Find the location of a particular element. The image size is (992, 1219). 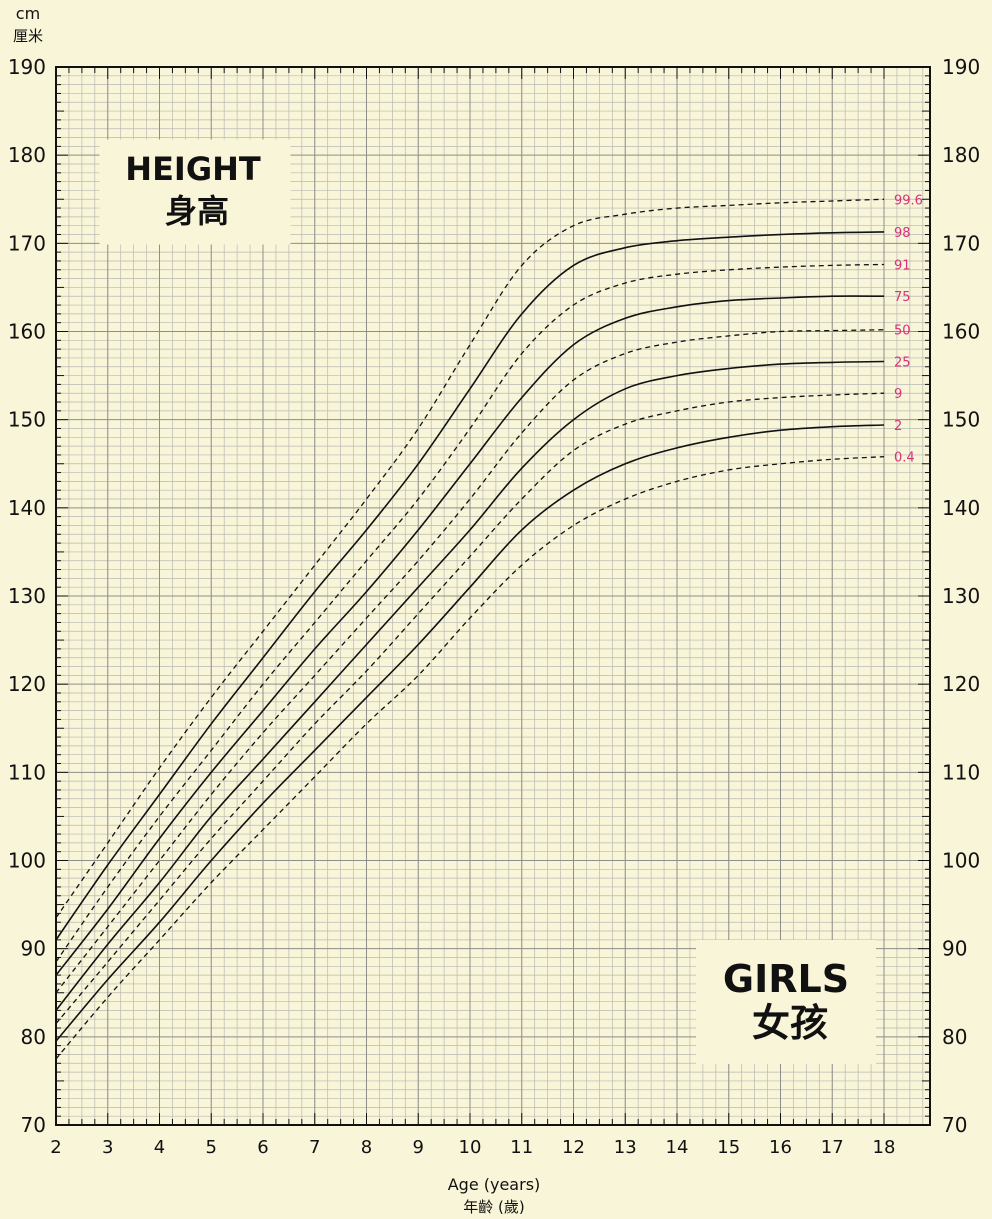

x-tick-labels: 2 3 4 5 6 7 8 9 10 11 12 13 14 15 16 17 18 is located at coordinates (472, 1147).